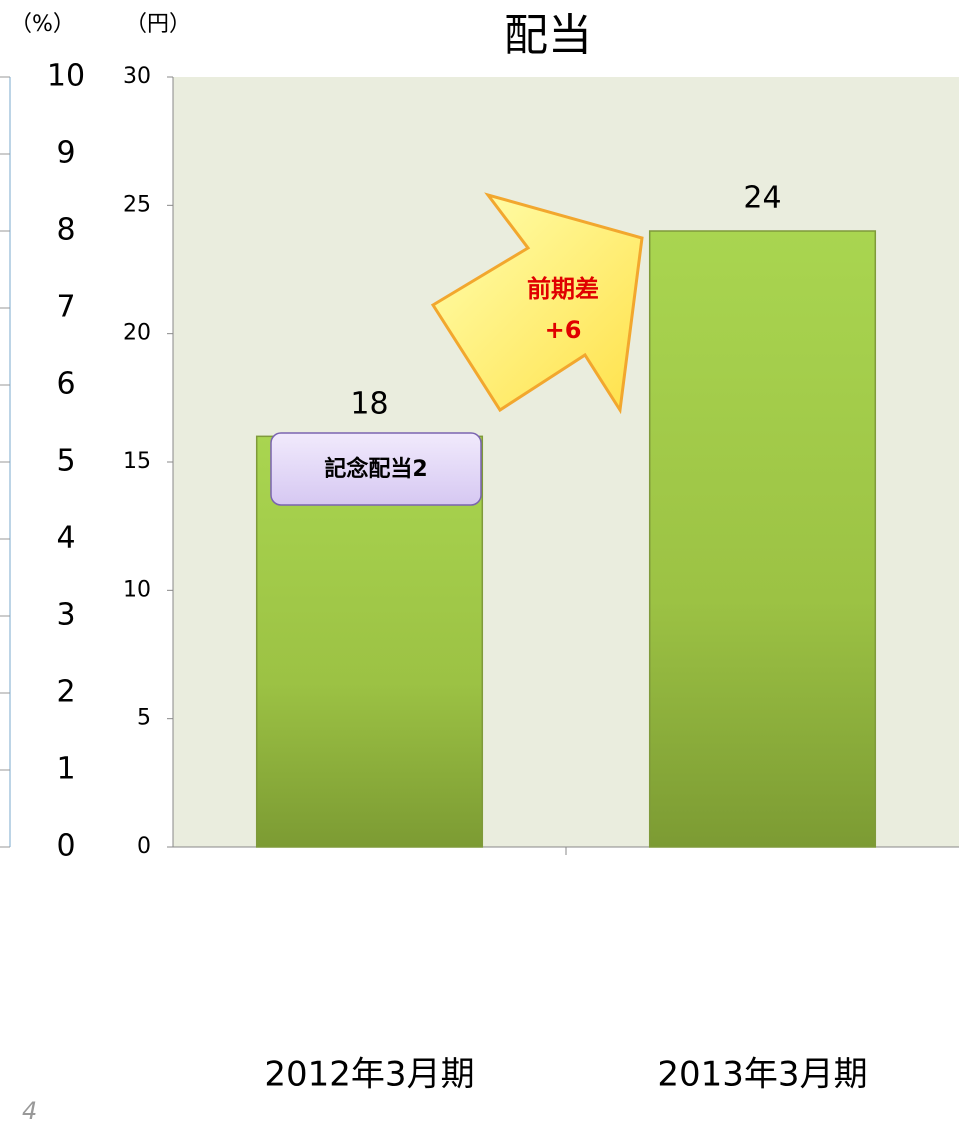  What do you see at coordinates (144, 846) in the screenshot?
I see `y-tick-label: 0` at bounding box center [144, 846].